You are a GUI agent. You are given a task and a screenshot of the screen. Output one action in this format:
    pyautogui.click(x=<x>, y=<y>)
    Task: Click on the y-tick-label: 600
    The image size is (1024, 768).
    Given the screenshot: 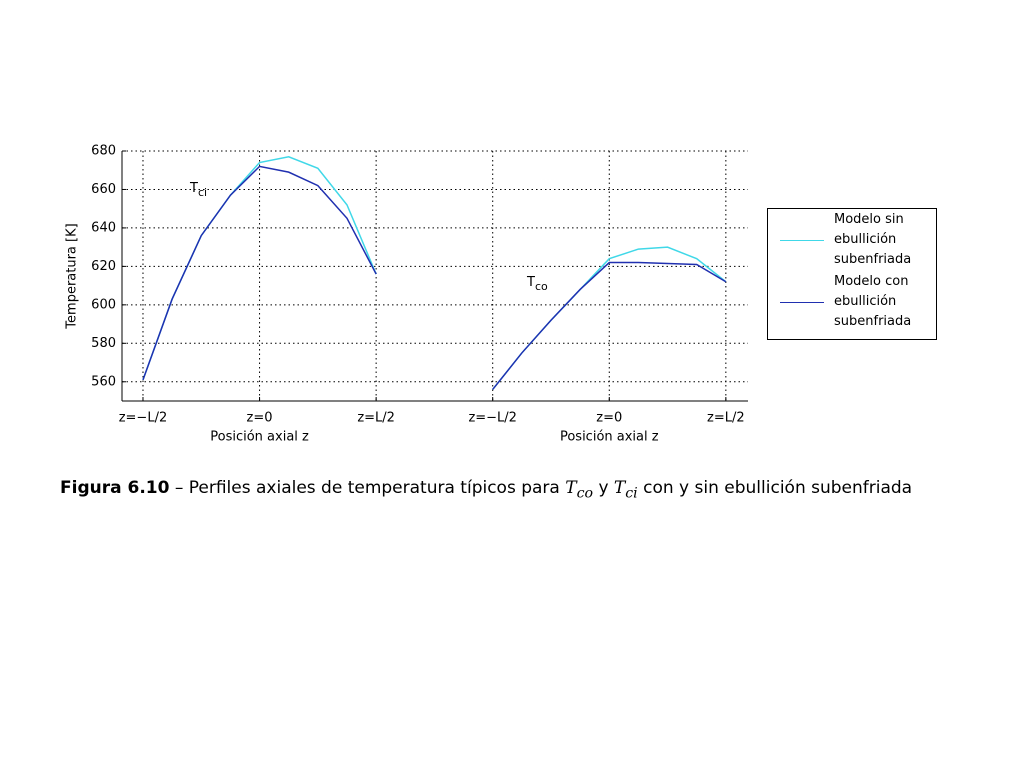 What is the action you would take?
    pyautogui.click(x=103, y=304)
    